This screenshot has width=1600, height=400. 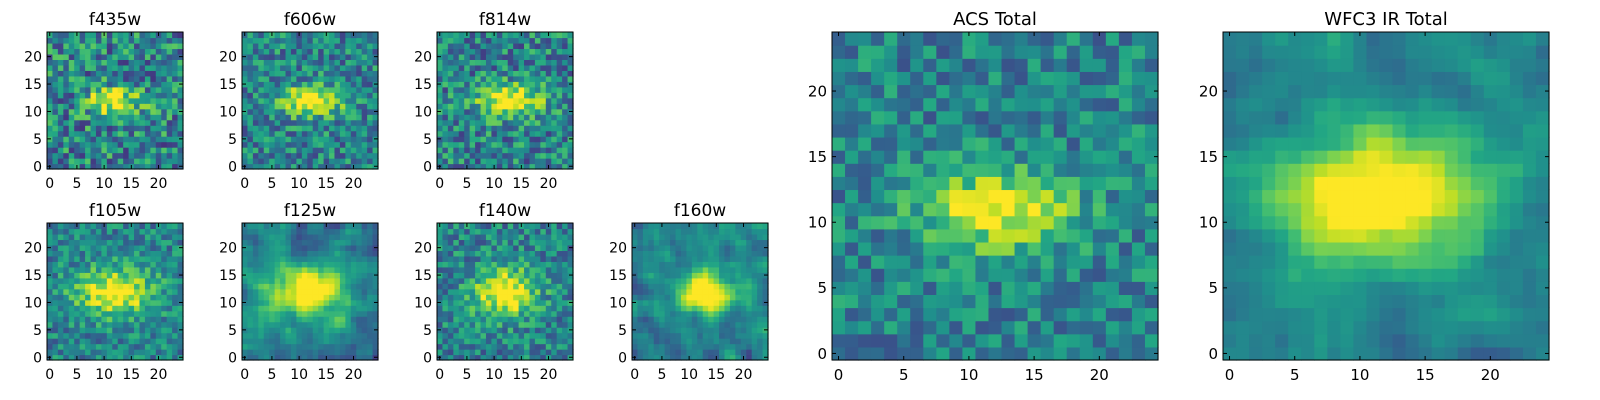 I want to click on y-tick-label: 10, so click(x=618, y=304).